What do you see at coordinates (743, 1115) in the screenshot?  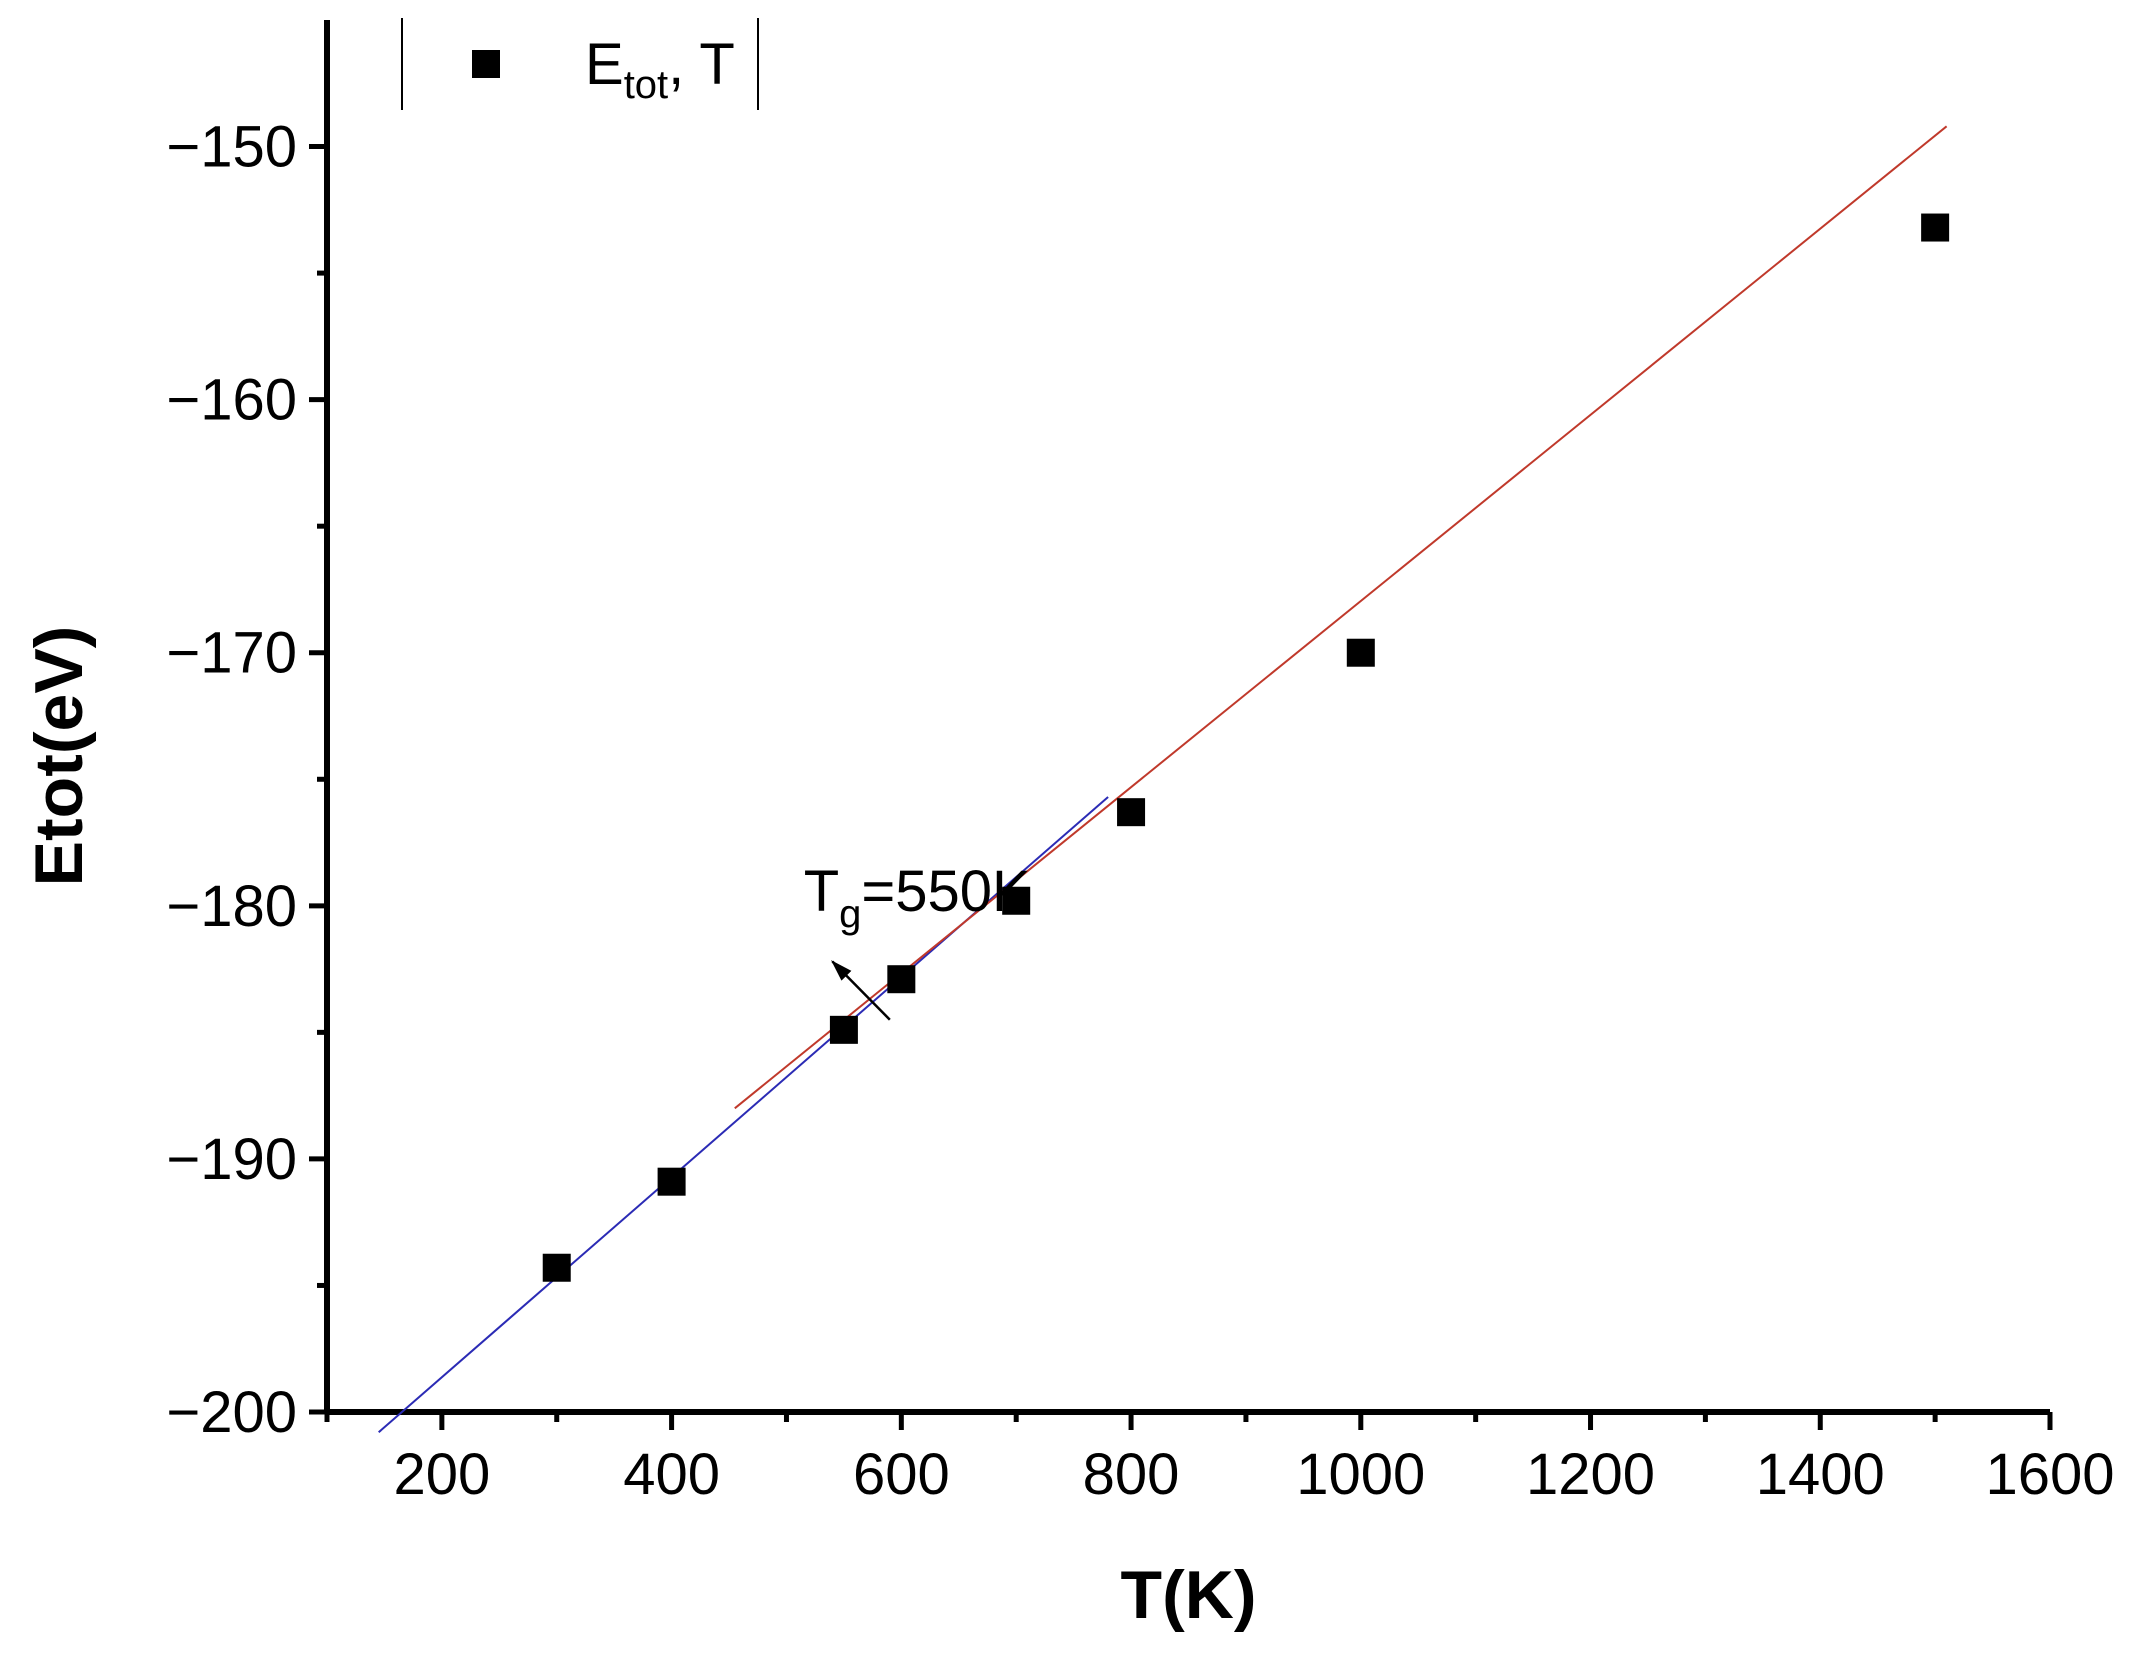 I see `fit-line` at bounding box center [743, 1115].